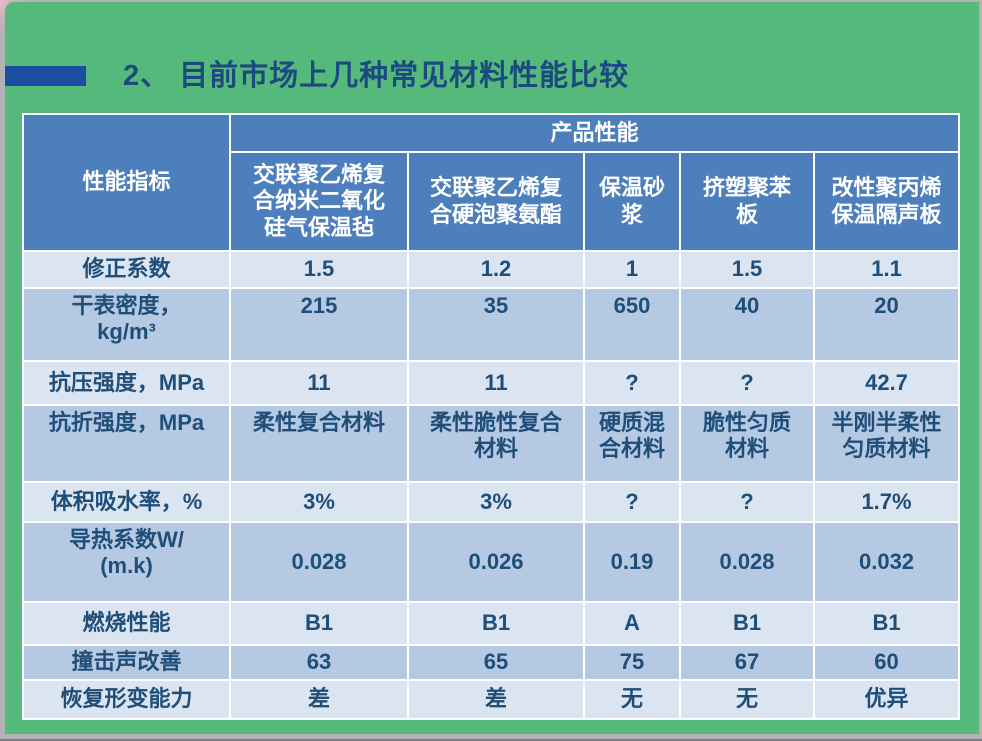 This screenshot has width=982, height=741. What do you see at coordinates (126, 443) in the screenshot?
I see `row-label: 抗折强度，MPa` at bounding box center [126, 443].